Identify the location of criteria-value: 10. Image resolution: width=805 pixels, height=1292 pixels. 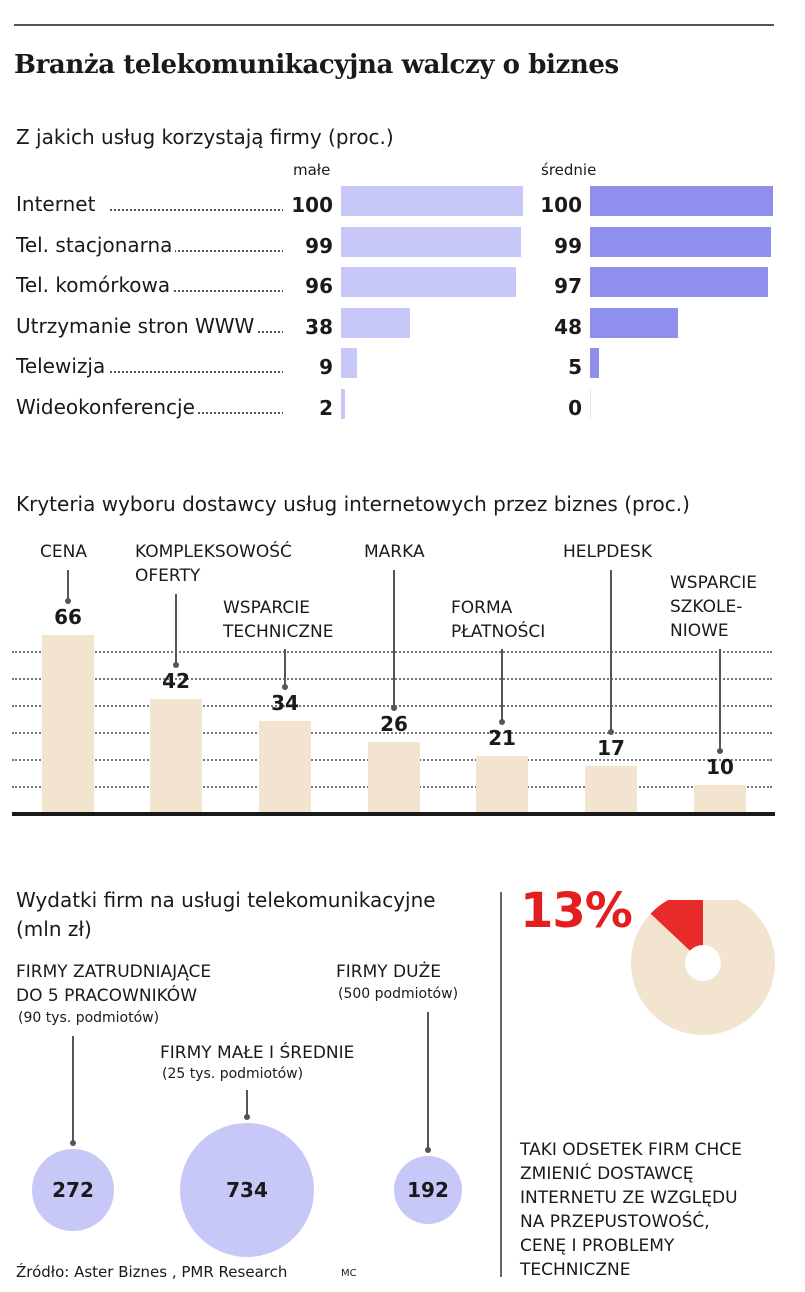
(720, 767).